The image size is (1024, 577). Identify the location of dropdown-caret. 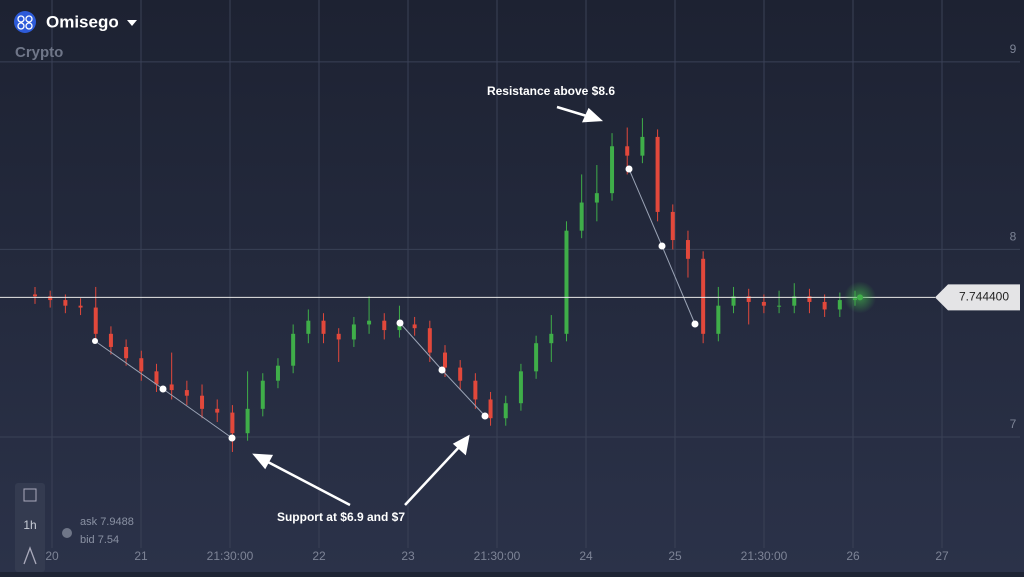
(132, 23).